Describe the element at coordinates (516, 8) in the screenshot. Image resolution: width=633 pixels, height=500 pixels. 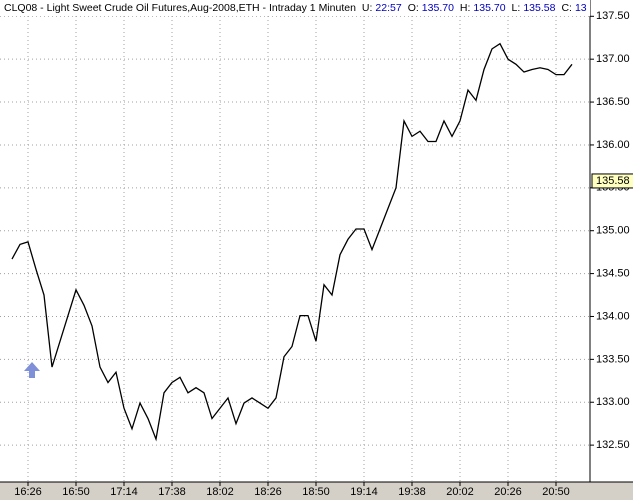
I see `stat-label: L:` at that location.